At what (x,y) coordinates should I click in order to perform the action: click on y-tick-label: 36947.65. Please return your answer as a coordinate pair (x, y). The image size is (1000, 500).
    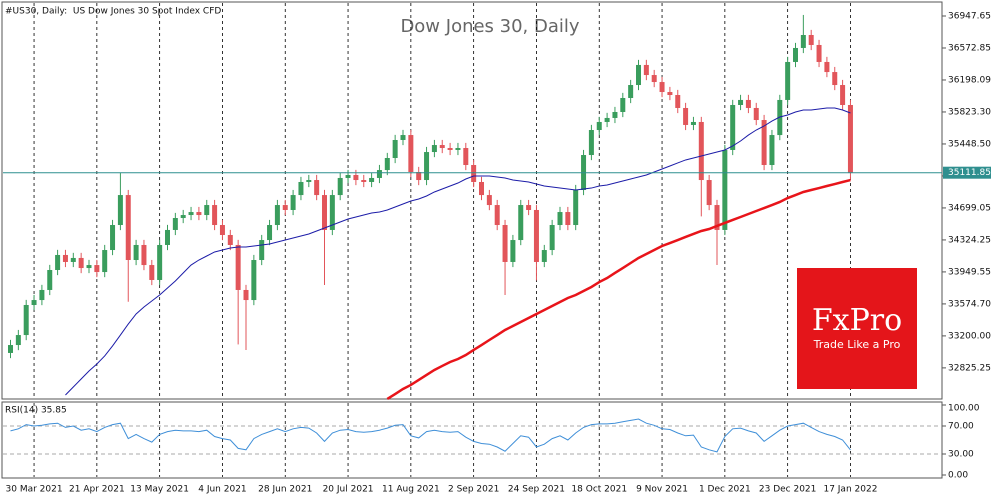
    Looking at the image, I should click on (969, 16).